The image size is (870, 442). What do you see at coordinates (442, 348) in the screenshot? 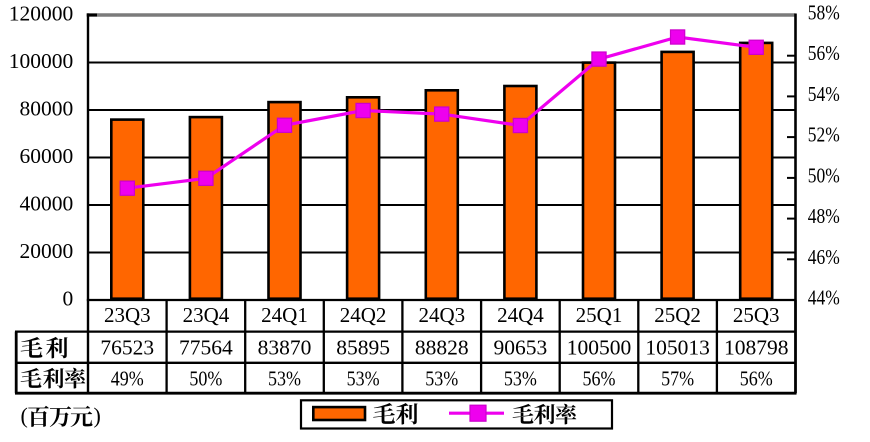
I see `svg-text: 88828` at bounding box center [442, 348].